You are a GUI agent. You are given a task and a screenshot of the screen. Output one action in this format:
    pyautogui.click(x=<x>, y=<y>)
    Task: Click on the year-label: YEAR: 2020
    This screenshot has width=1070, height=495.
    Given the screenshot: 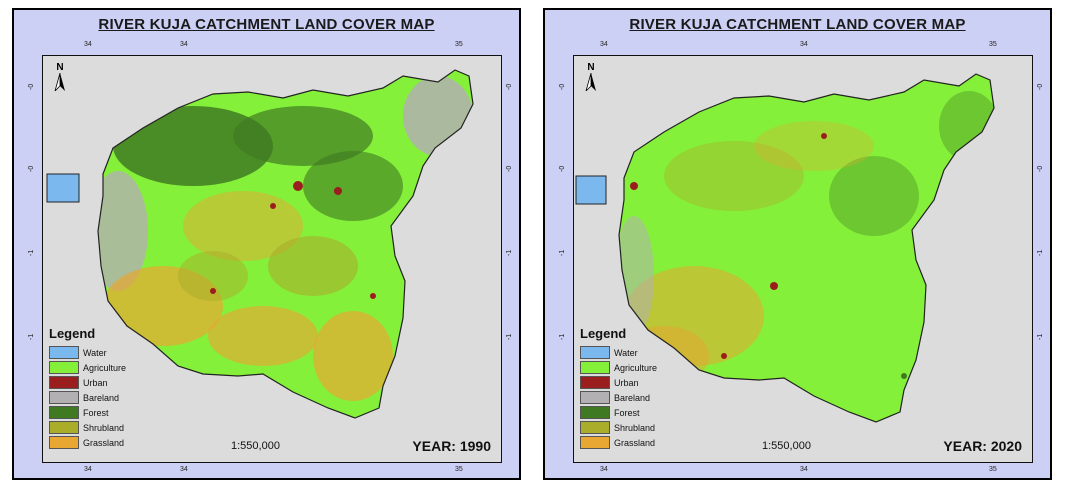 What is the action you would take?
    pyautogui.click(x=982, y=446)
    